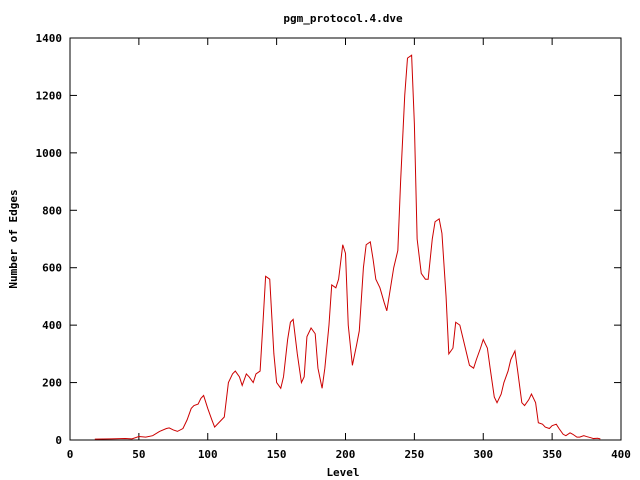  I want to click on y-tick-label: 0, so click(58, 440).